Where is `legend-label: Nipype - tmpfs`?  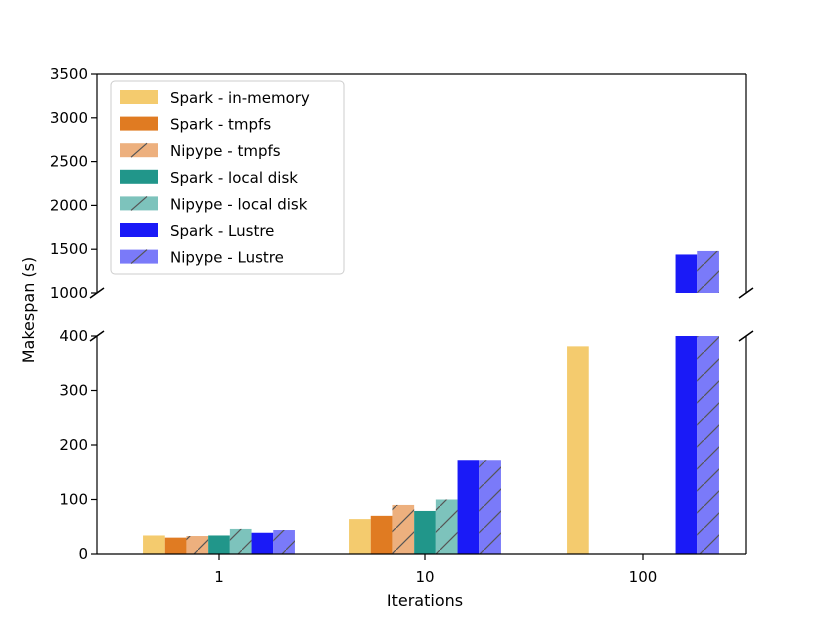
legend-label: Nipype - tmpfs is located at coordinates (225, 151).